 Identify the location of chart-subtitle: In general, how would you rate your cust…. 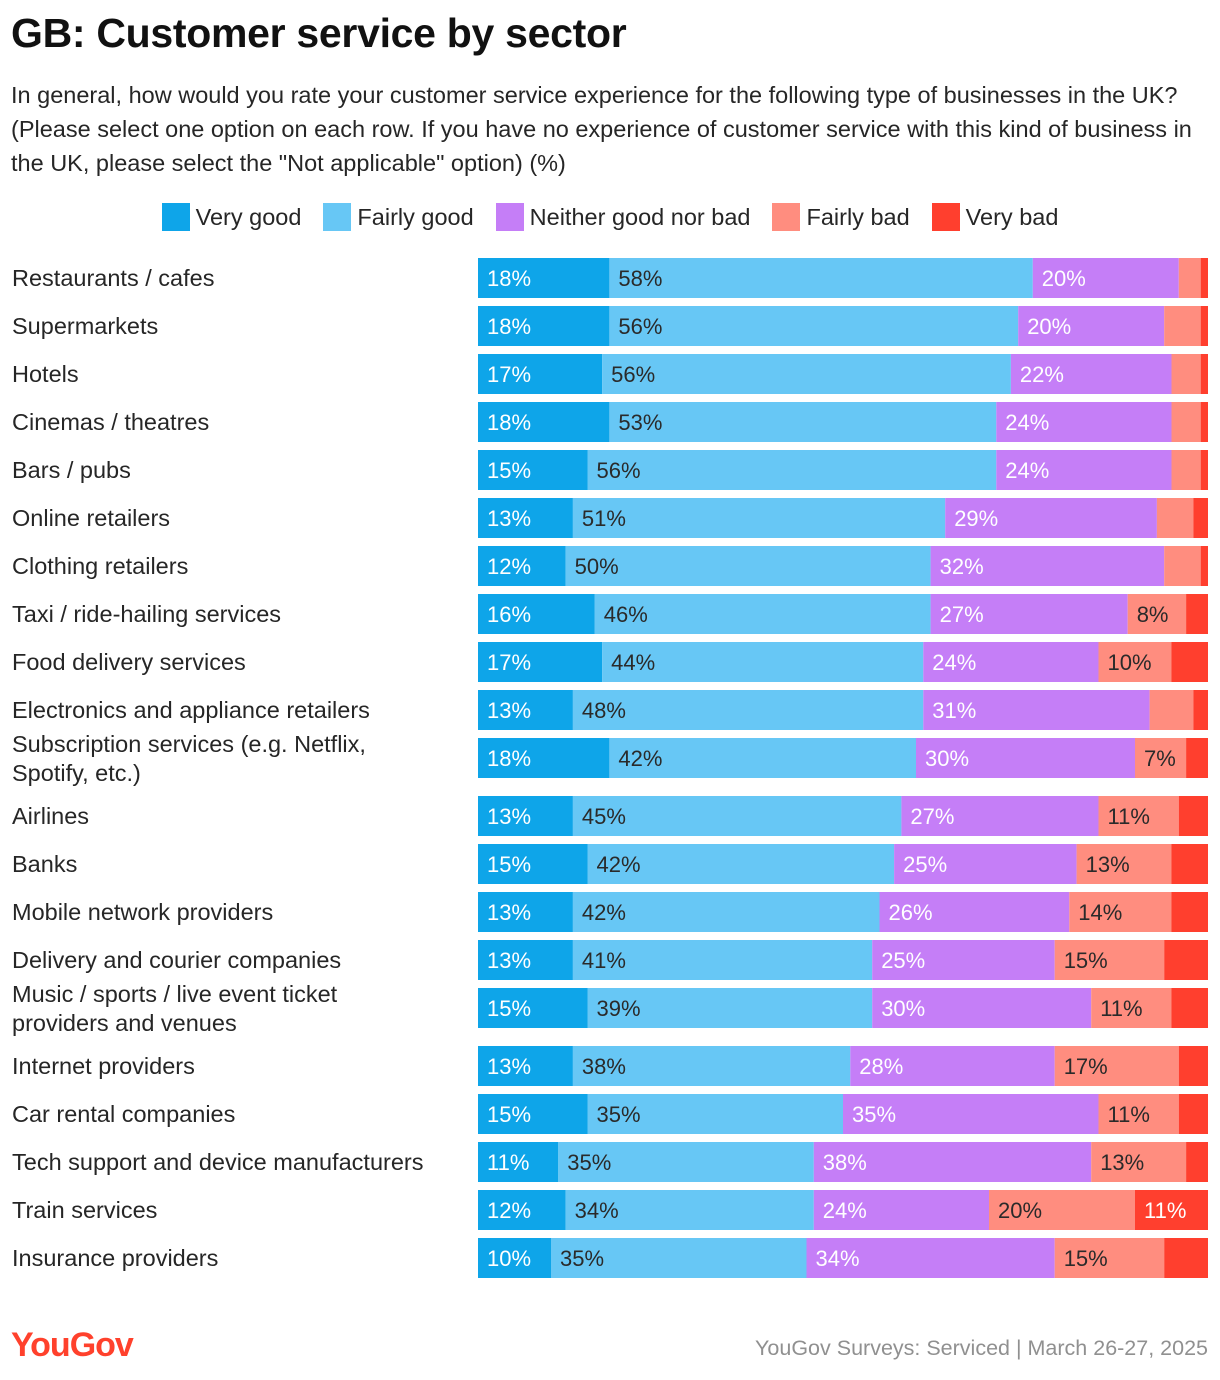
(601, 129).